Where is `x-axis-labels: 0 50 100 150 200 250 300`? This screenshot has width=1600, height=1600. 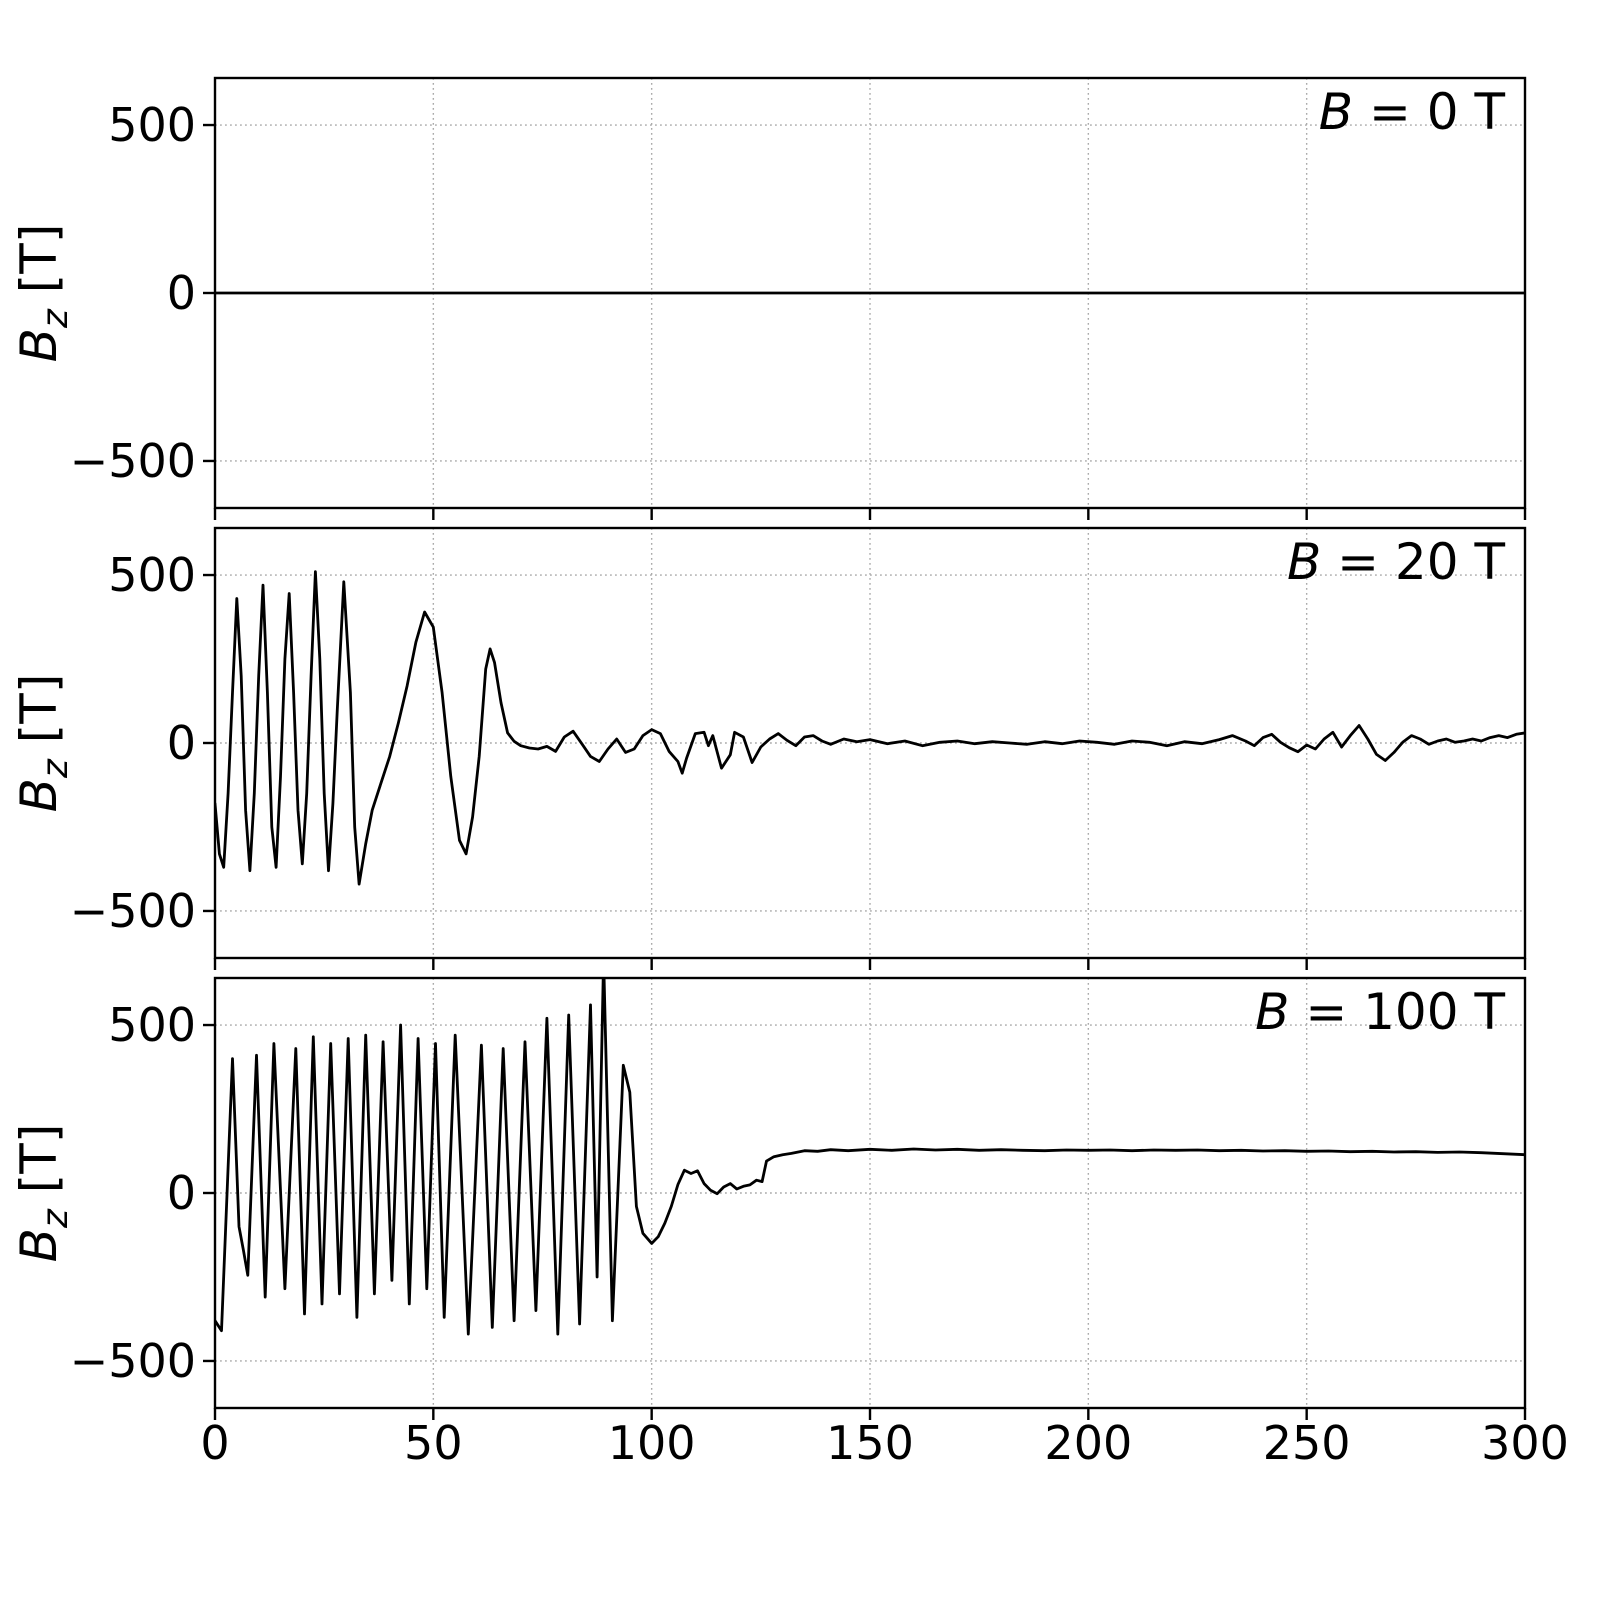 x-axis-labels: 0 50 100 150 200 250 300 is located at coordinates (800, 1455).